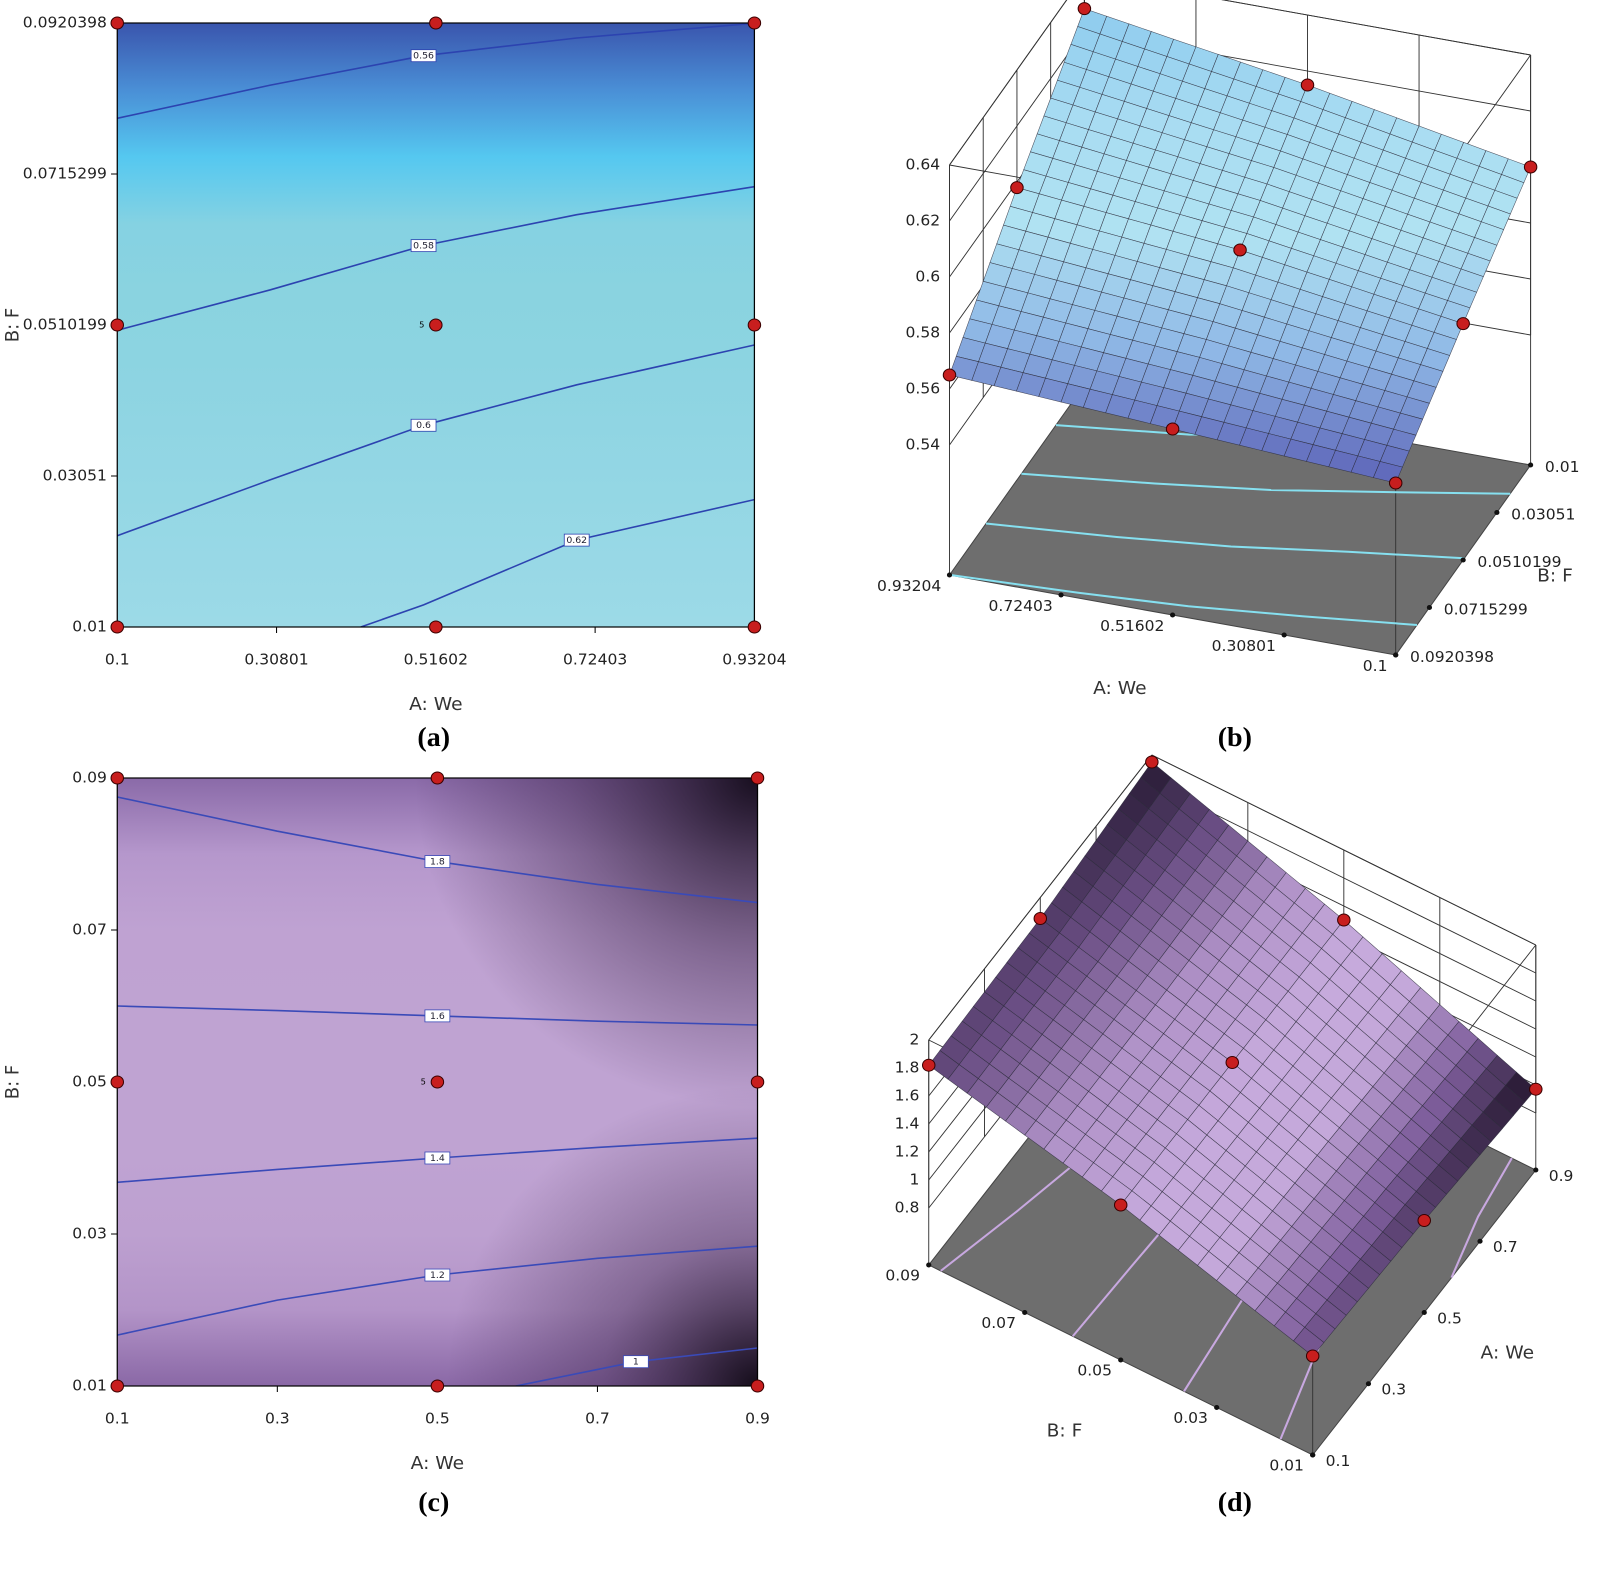  Describe the element at coordinates (907, 1152) in the screenshot. I see `z-tick-label: 1.2` at that location.